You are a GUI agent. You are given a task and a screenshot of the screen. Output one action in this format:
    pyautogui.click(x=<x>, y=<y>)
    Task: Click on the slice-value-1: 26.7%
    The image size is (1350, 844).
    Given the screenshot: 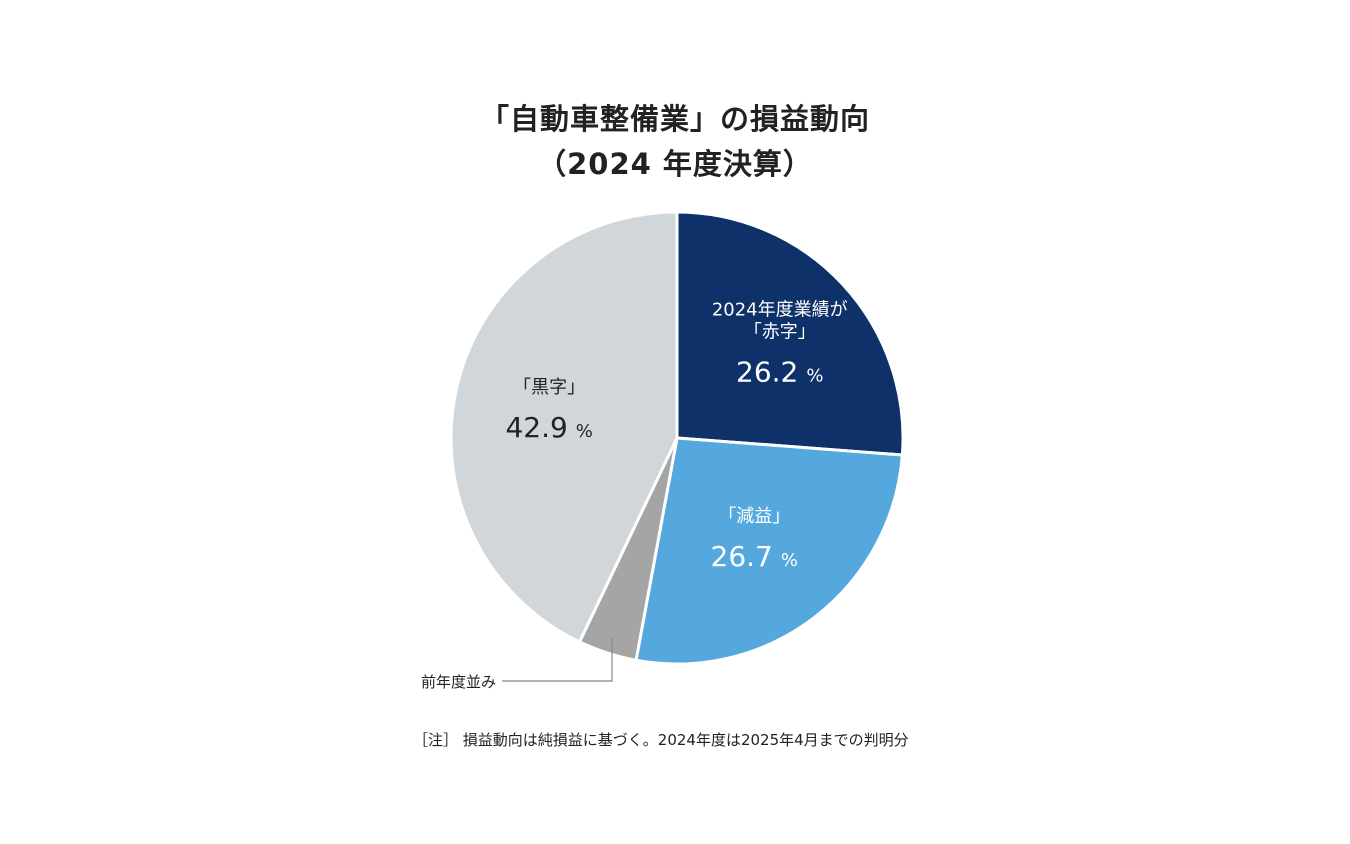 What is the action you would take?
    pyautogui.click(x=754, y=556)
    